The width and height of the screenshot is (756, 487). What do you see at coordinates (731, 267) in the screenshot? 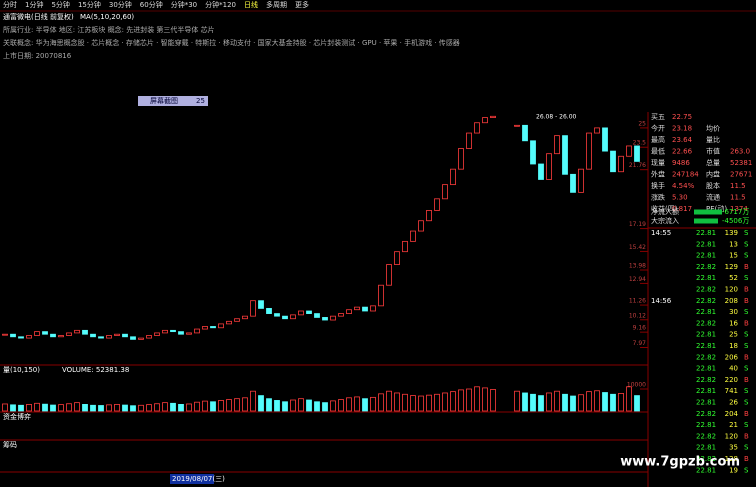
I see `trade-vol: 129` at bounding box center [731, 267].